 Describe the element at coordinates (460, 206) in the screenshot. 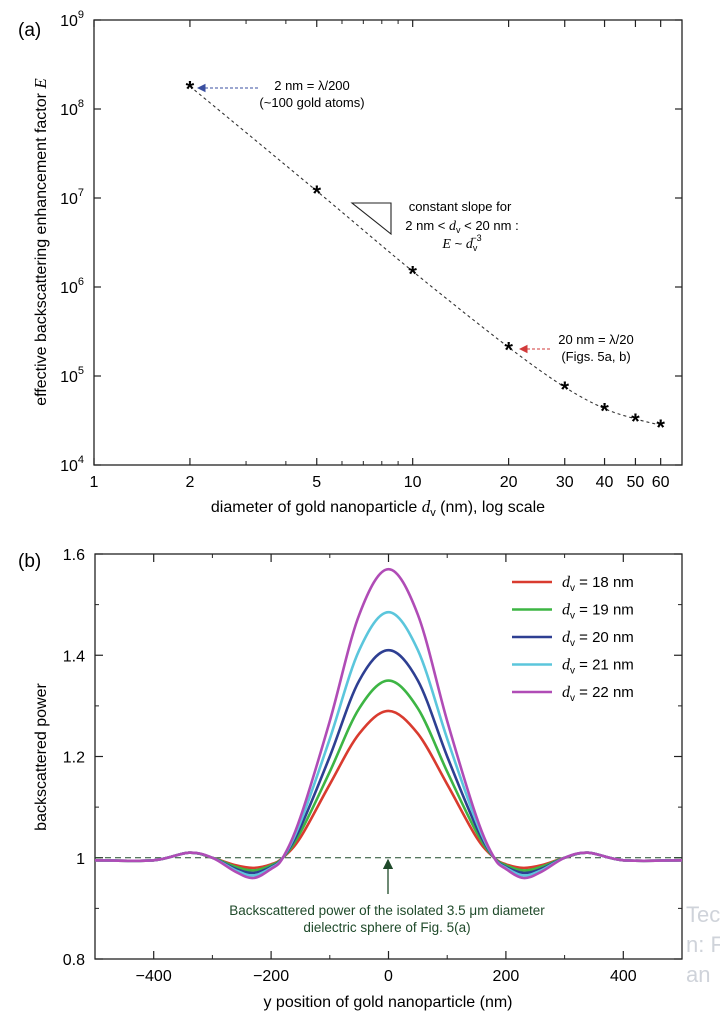

I see `annotation-slope-line1: constant slope for` at that location.